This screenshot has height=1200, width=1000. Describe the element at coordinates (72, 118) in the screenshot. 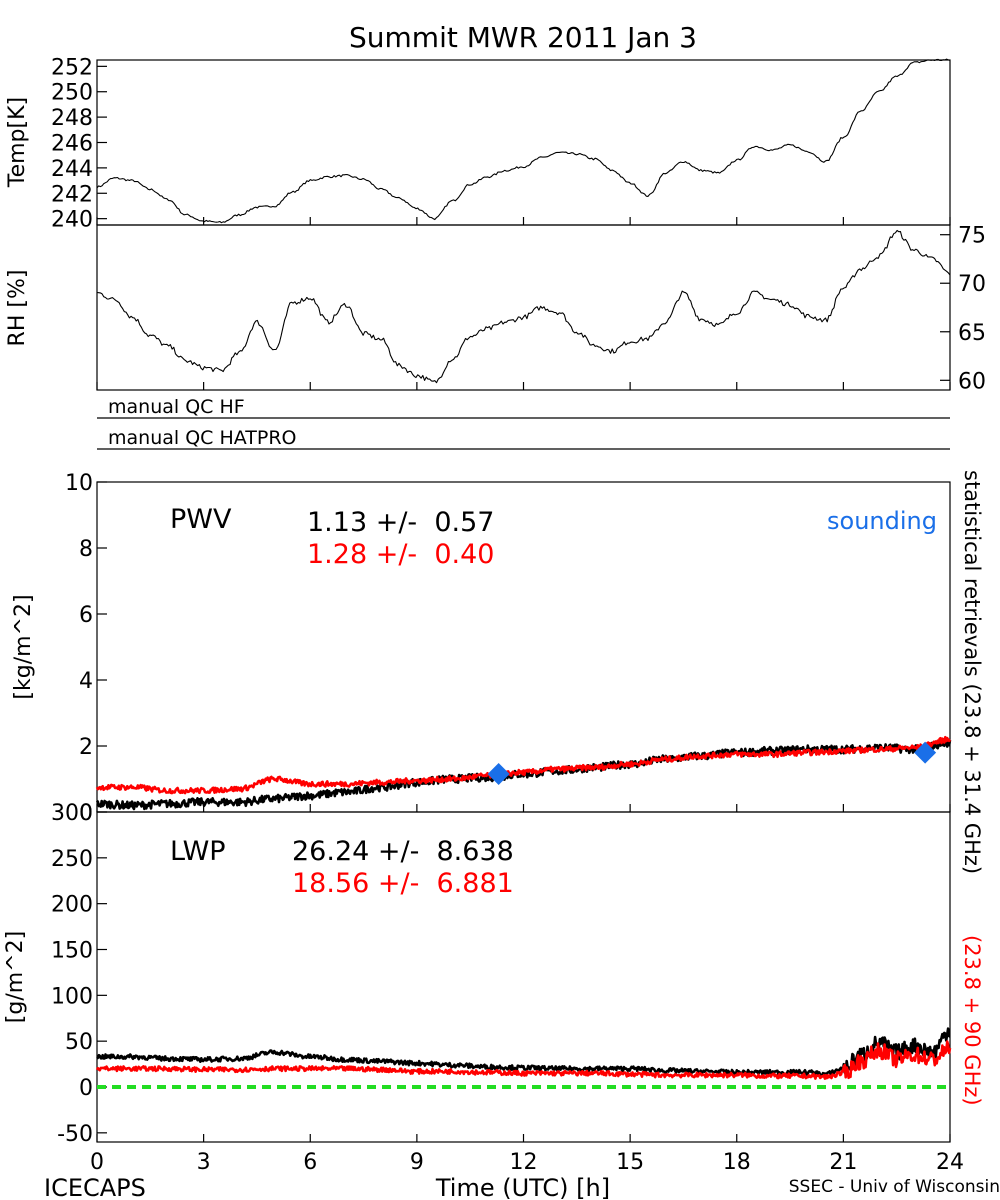

I see `temp-ytick-label: 248` at that location.